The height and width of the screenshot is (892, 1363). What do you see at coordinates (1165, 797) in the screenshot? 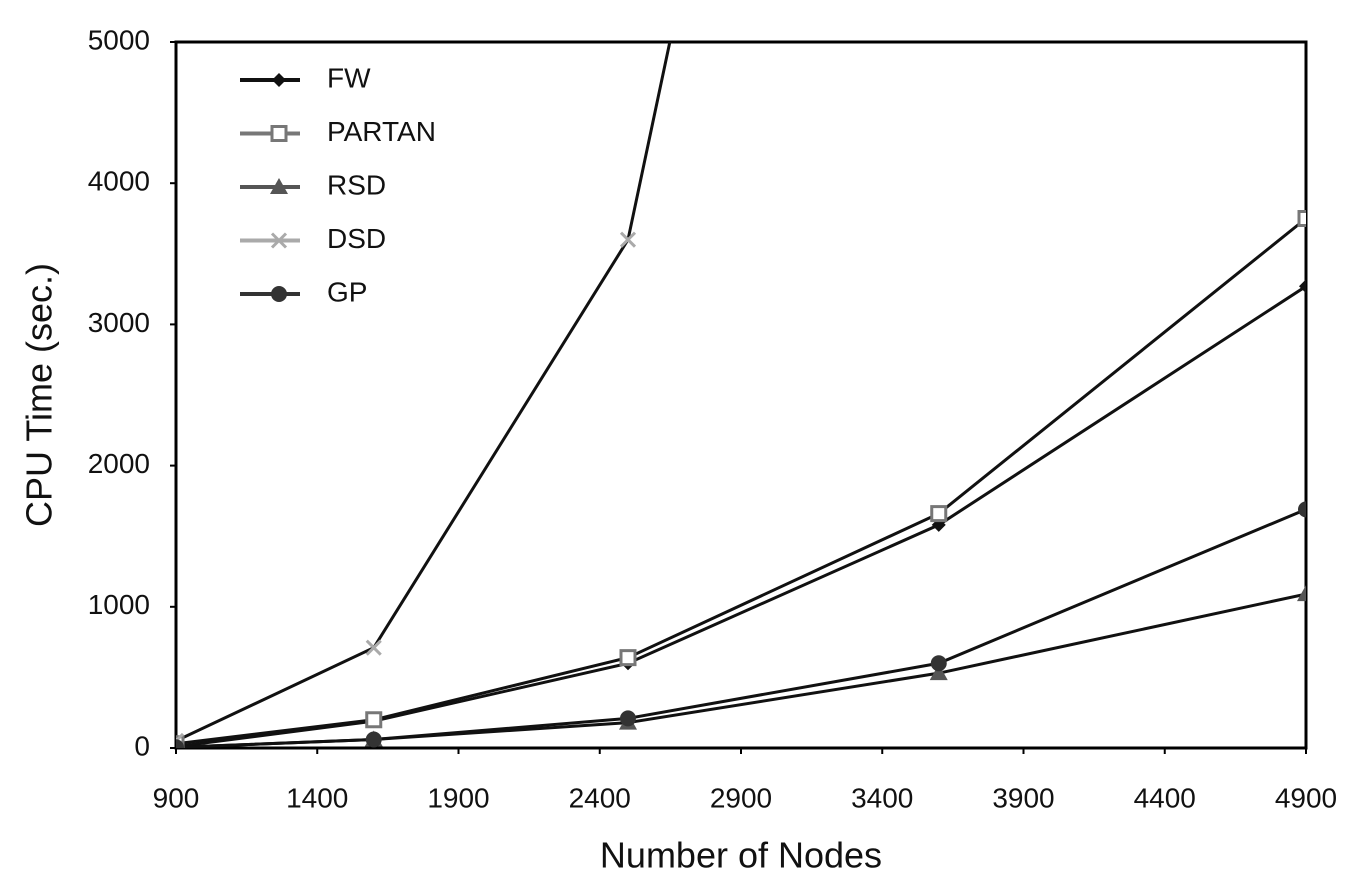
I see `x-tick-label: 4400` at bounding box center [1165, 797].